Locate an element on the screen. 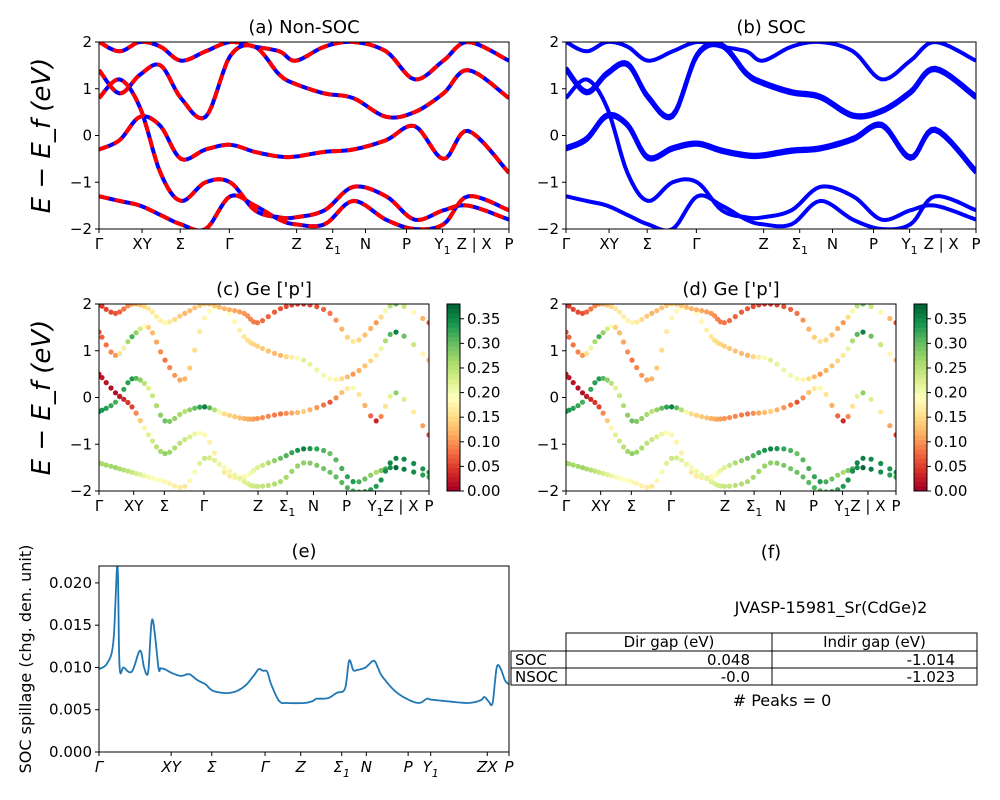  xtick-label-a-4: Z is located at coordinates (296, 244).